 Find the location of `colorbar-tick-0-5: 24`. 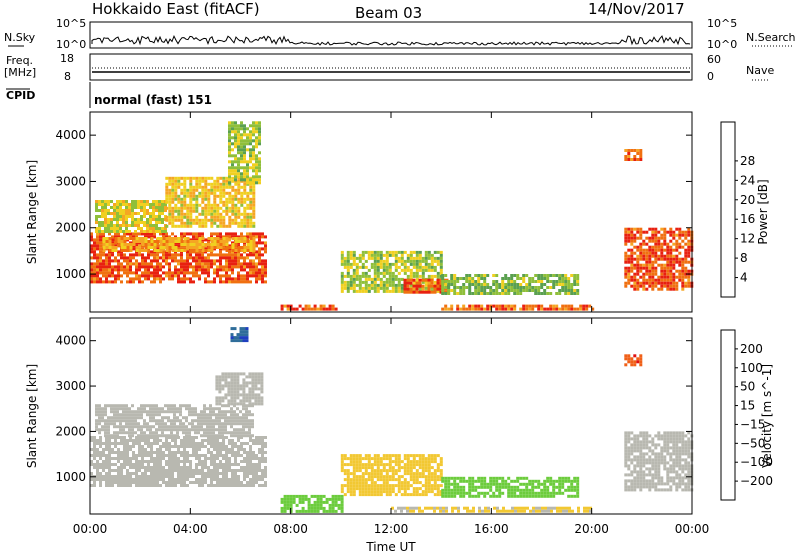

colorbar-tick-0-5: 24 is located at coordinates (747, 180).